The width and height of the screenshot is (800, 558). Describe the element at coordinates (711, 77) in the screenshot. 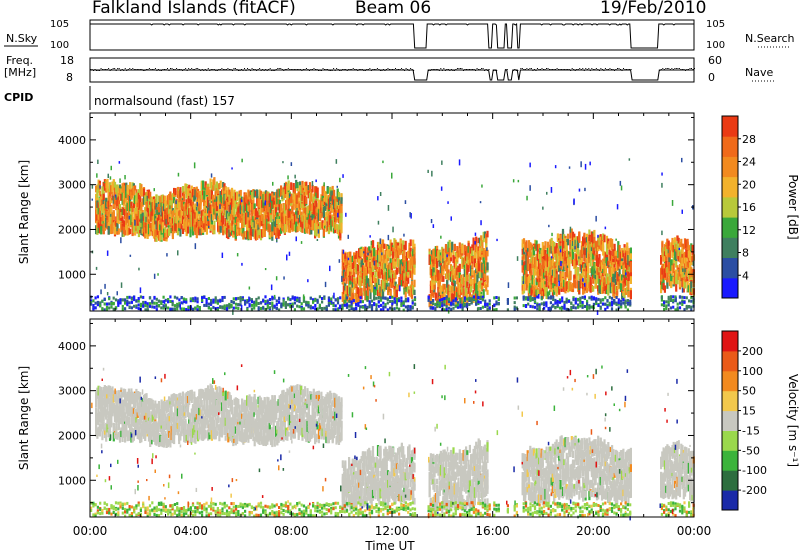

I see `nave-tick-bottom: 0` at that location.